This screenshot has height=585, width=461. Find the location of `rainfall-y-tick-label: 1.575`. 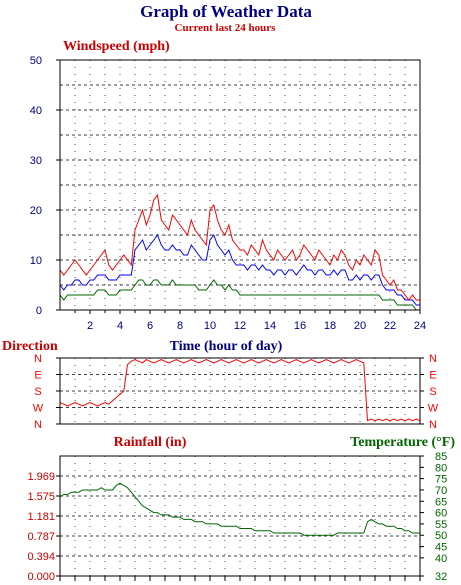

rainfall-y-tick-label: 1.575 is located at coordinates (41, 497).